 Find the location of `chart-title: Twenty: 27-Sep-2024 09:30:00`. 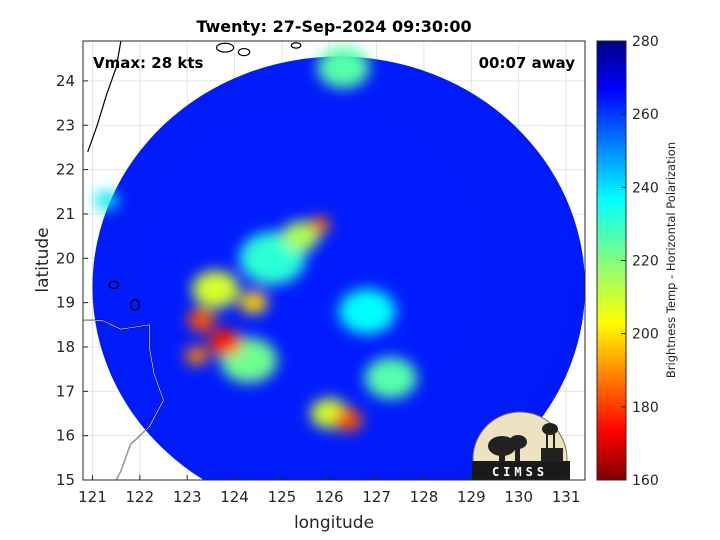

chart-title: Twenty: 27-Sep-2024 09:30:00 is located at coordinates (333, 26).